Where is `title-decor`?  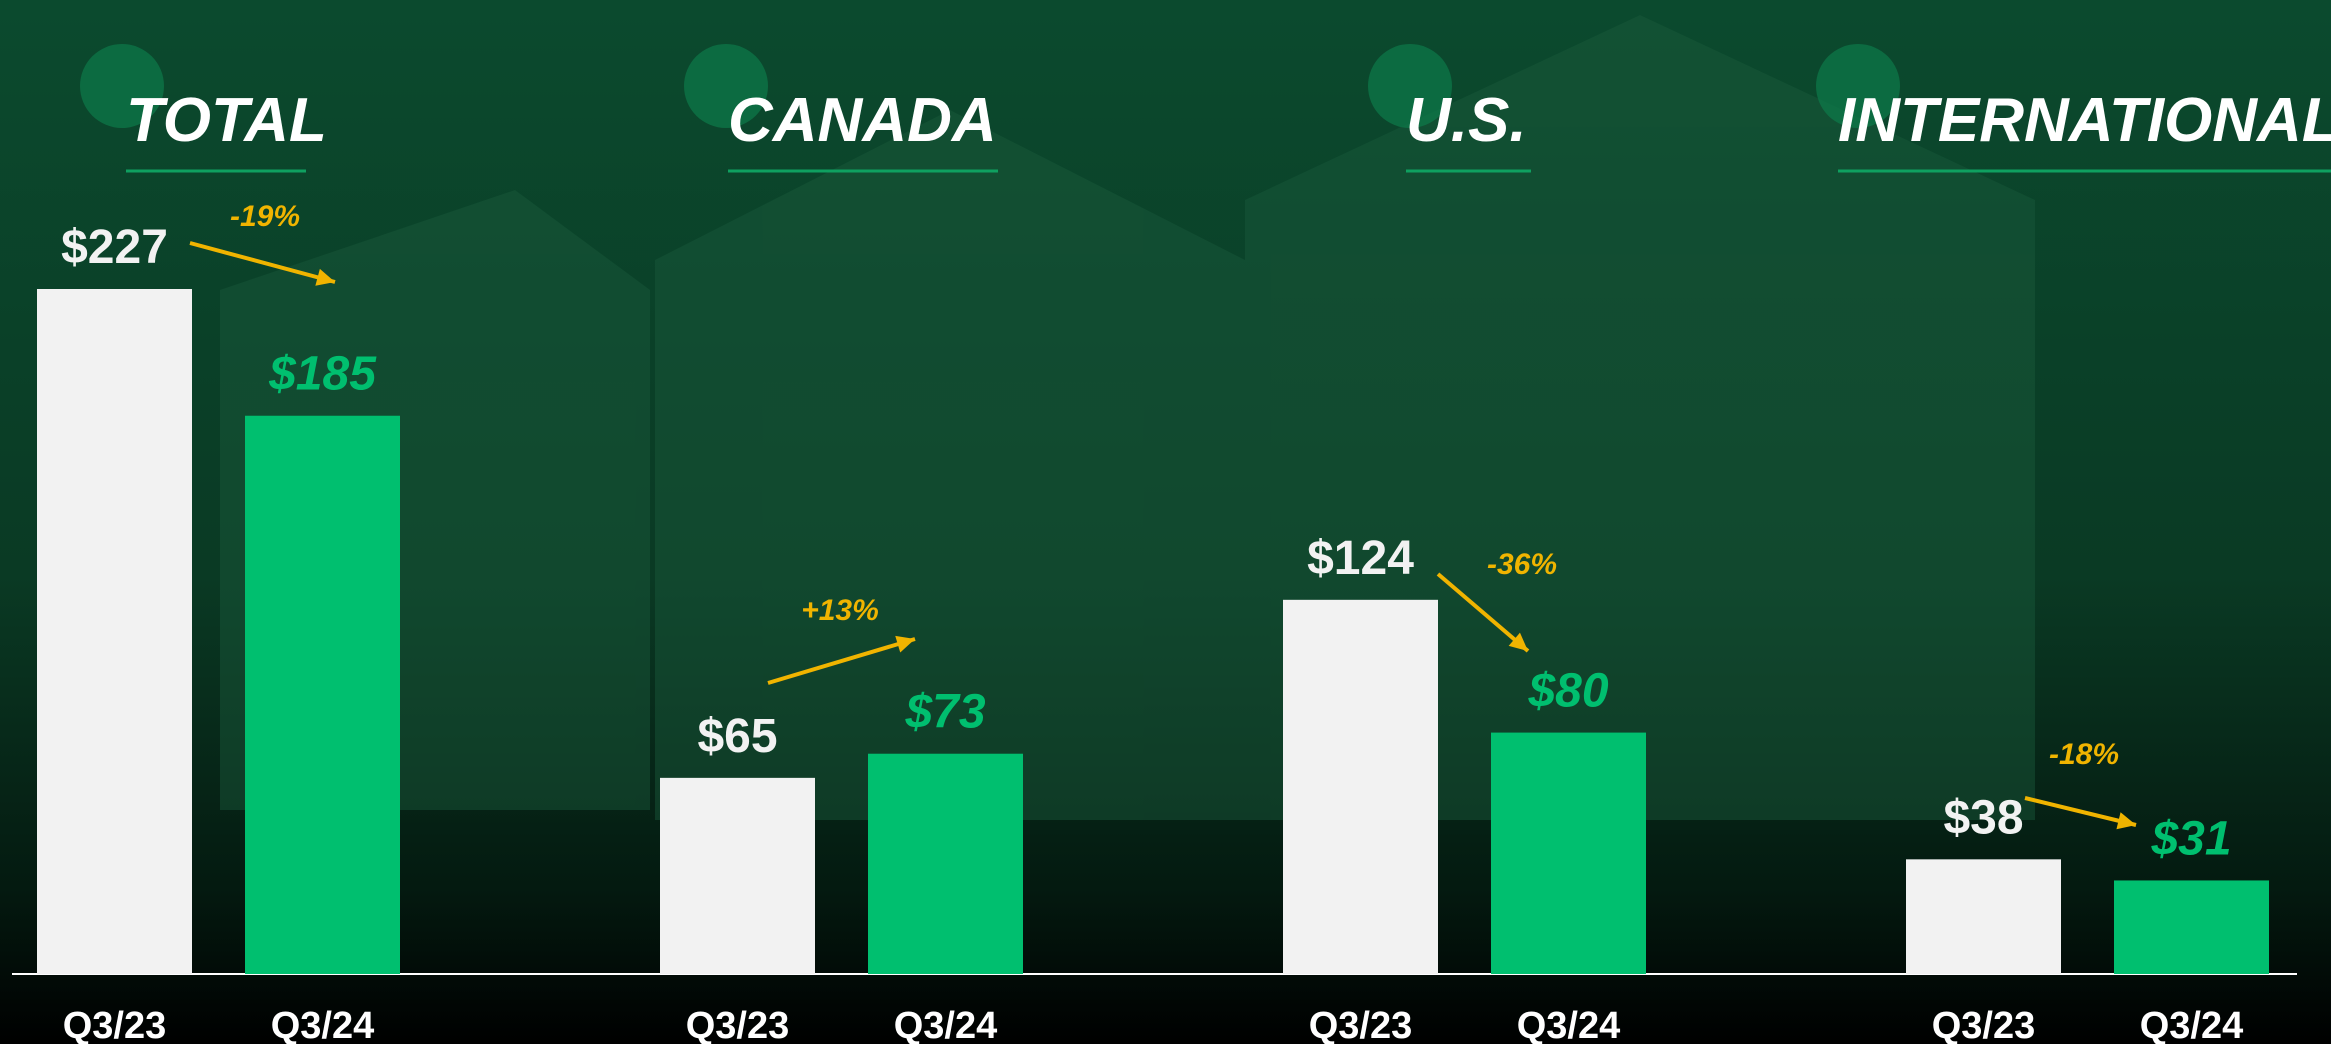 title-decor is located at coordinates (990, 86).